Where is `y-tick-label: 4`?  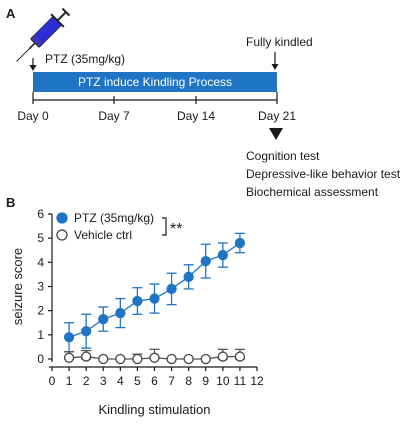
y-tick-label: 4 is located at coordinates (40, 262).